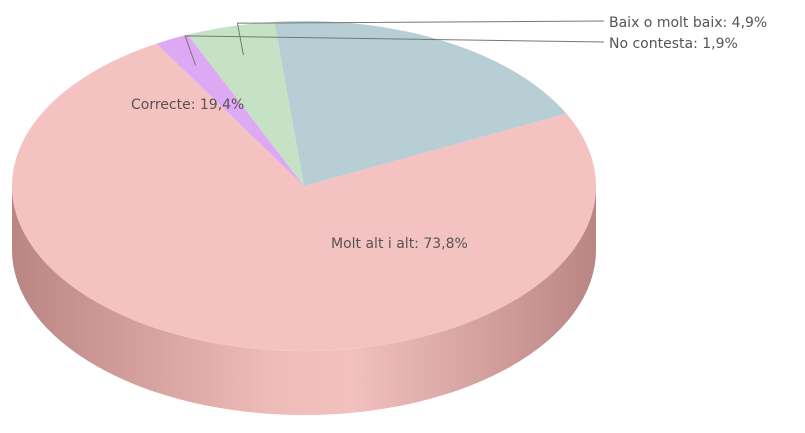  Describe the element at coordinates (420, 103) in the screenshot. I see `pie-slice-correcte` at that location.